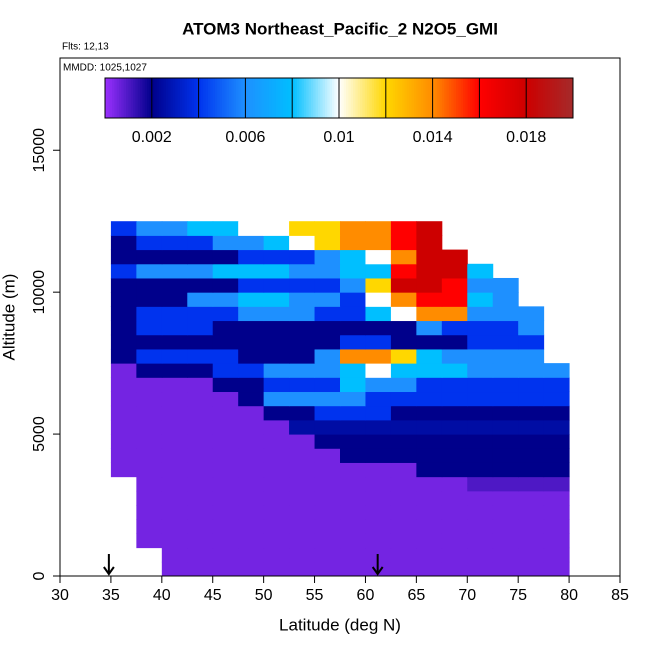  Describe the element at coordinates (366, 595) in the screenshot. I see `x-tick-label: 60` at that location.